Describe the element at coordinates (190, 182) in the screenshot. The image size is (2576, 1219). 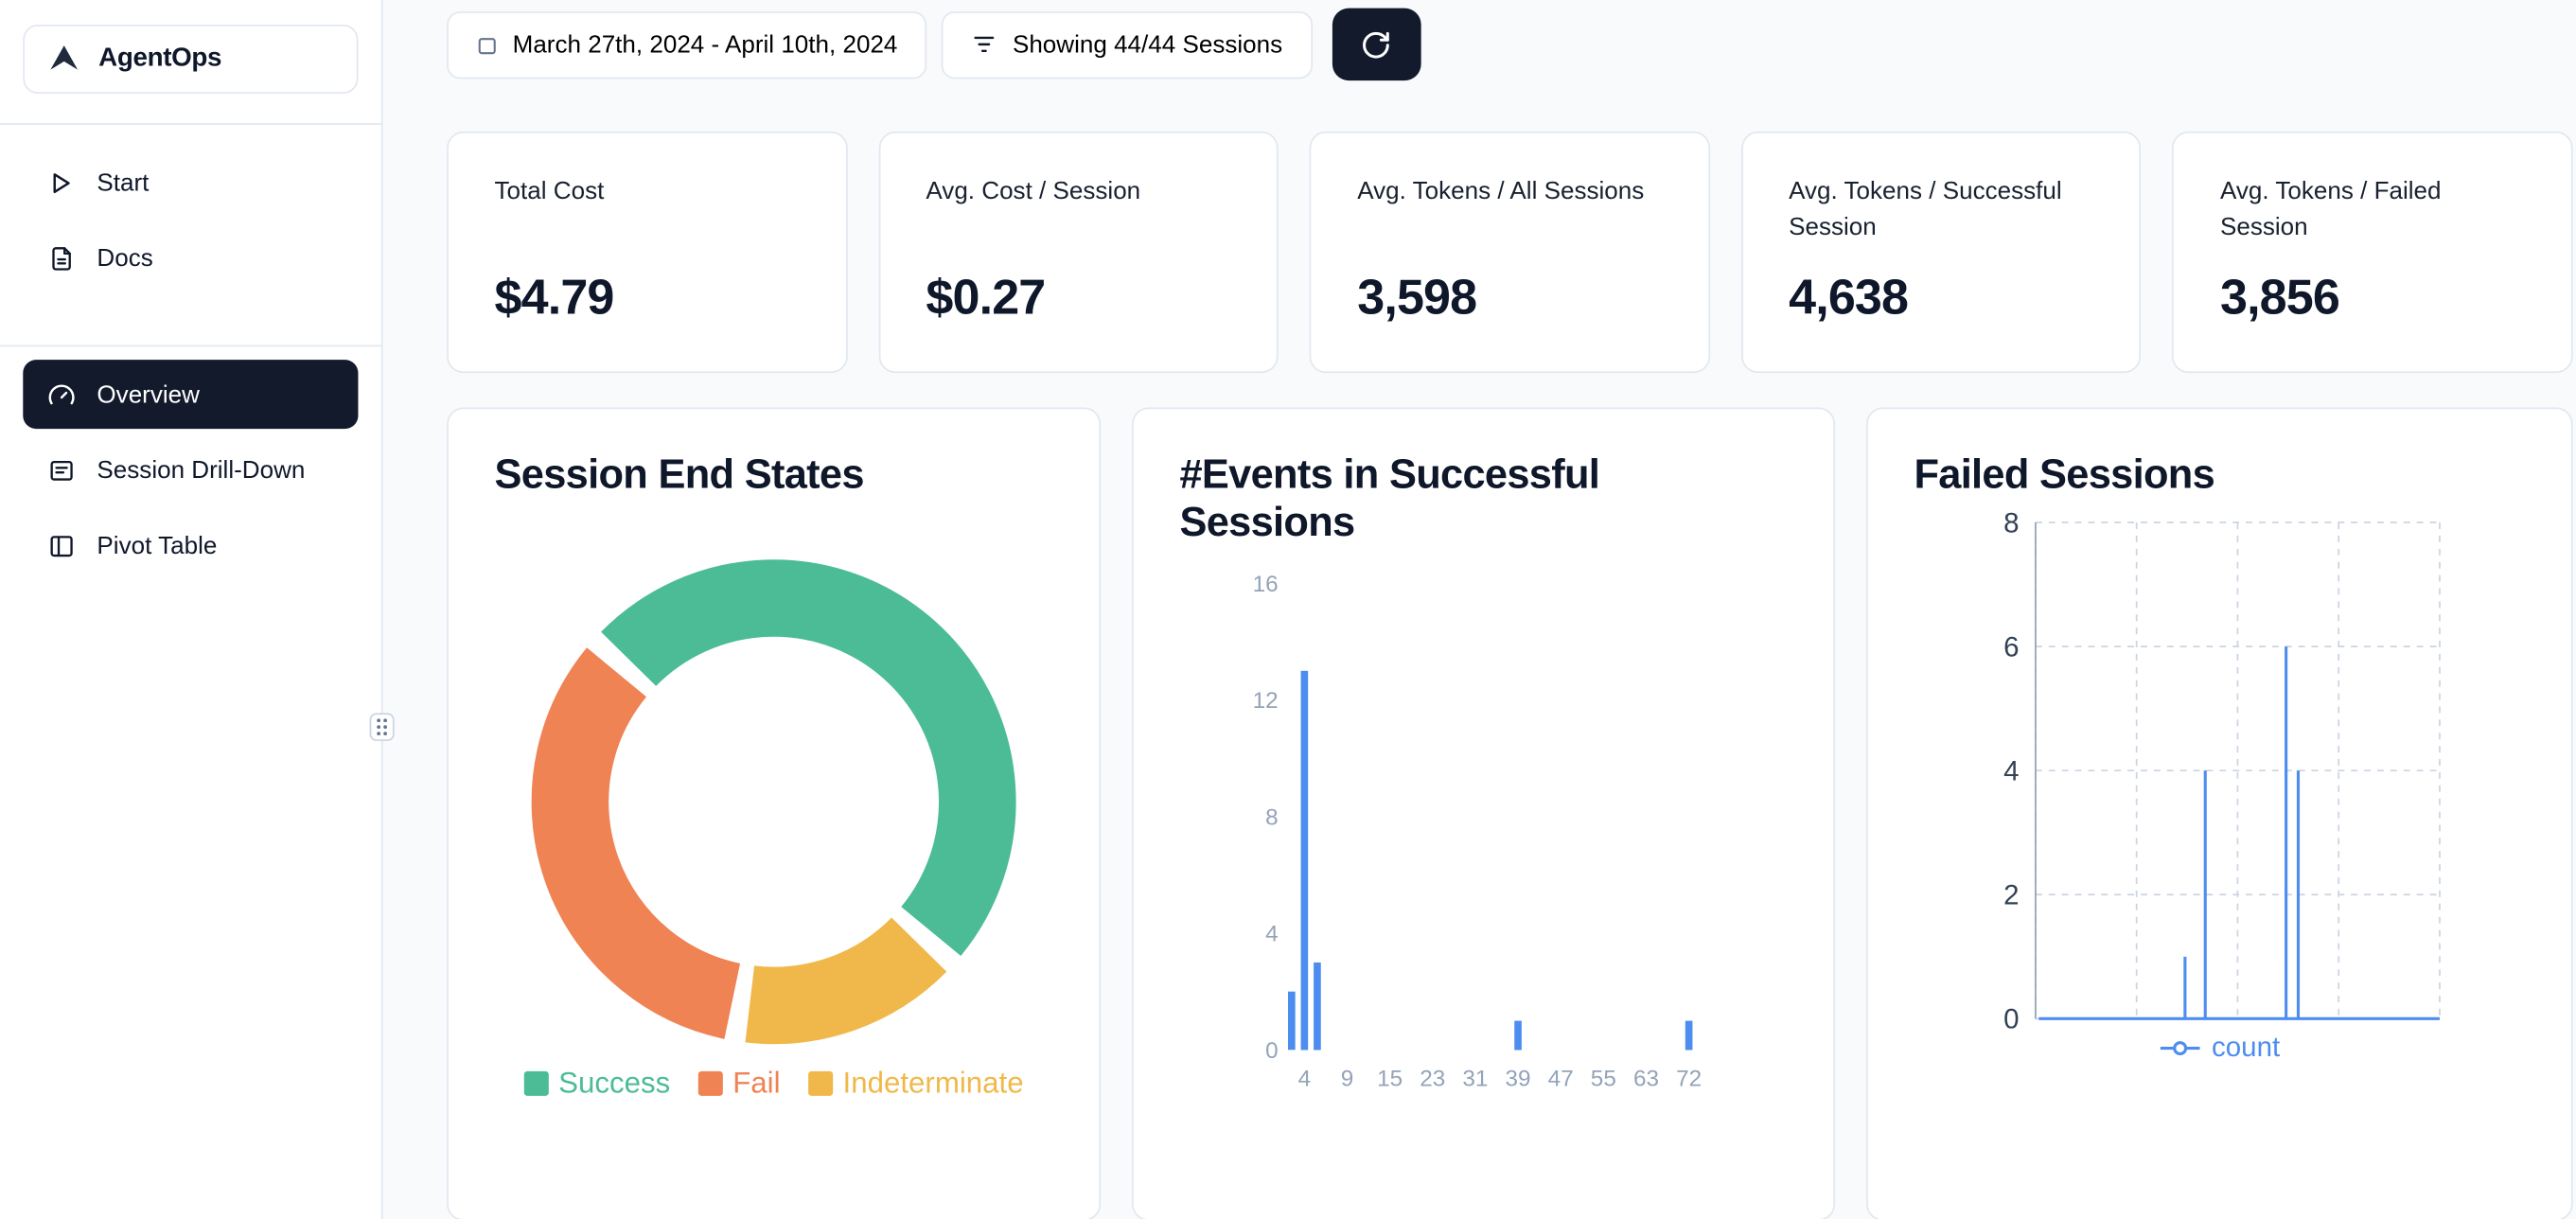
I see `sidebar-item-start: Start` at that location.